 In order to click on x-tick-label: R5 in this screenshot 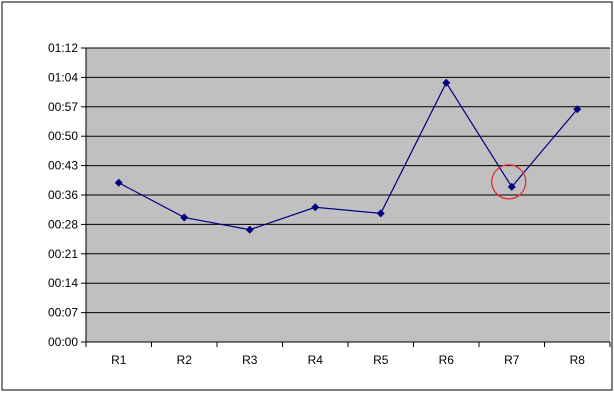, I will do `click(381, 360)`.